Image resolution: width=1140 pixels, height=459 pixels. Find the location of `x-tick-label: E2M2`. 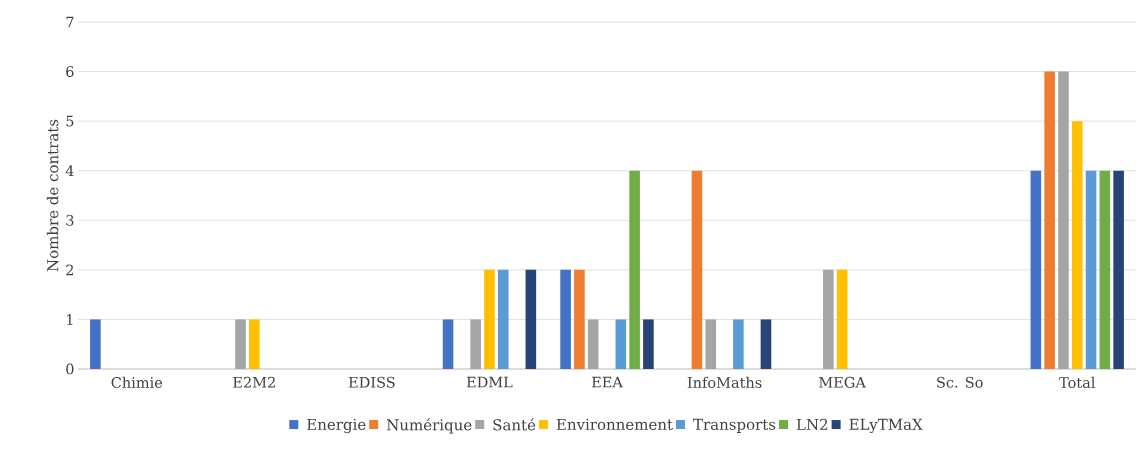

x-tick-label: E2M2 is located at coordinates (254, 382).